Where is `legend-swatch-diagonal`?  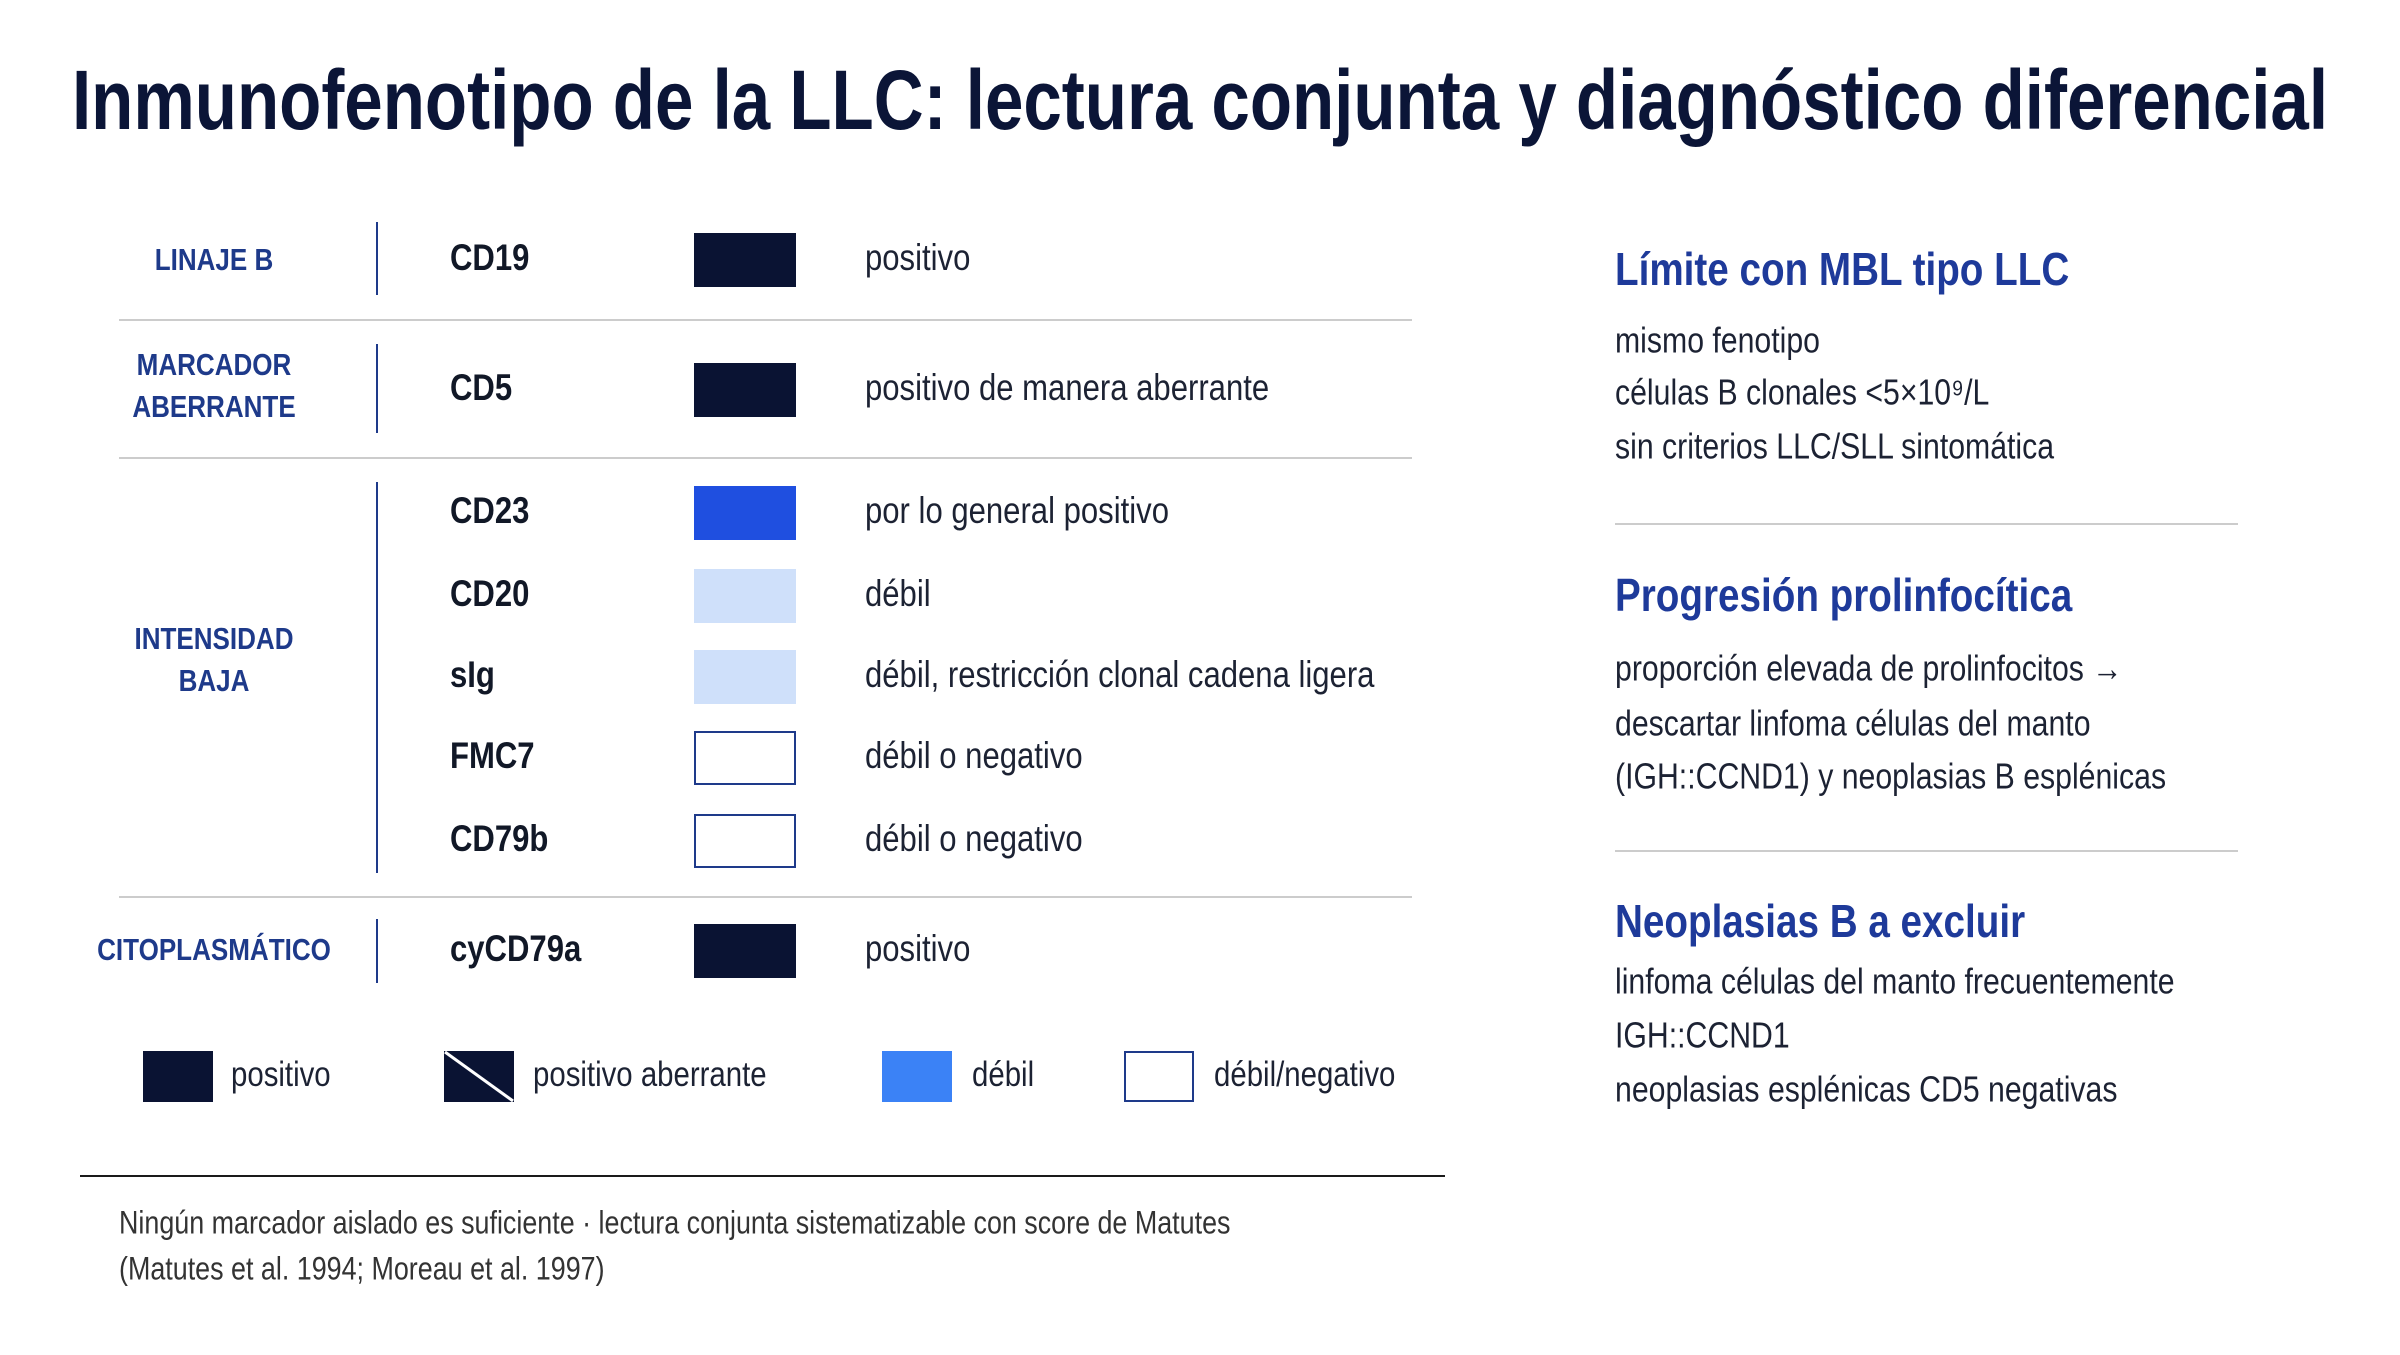 legend-swatch-diagonal is located at coordinates (479, 1076).